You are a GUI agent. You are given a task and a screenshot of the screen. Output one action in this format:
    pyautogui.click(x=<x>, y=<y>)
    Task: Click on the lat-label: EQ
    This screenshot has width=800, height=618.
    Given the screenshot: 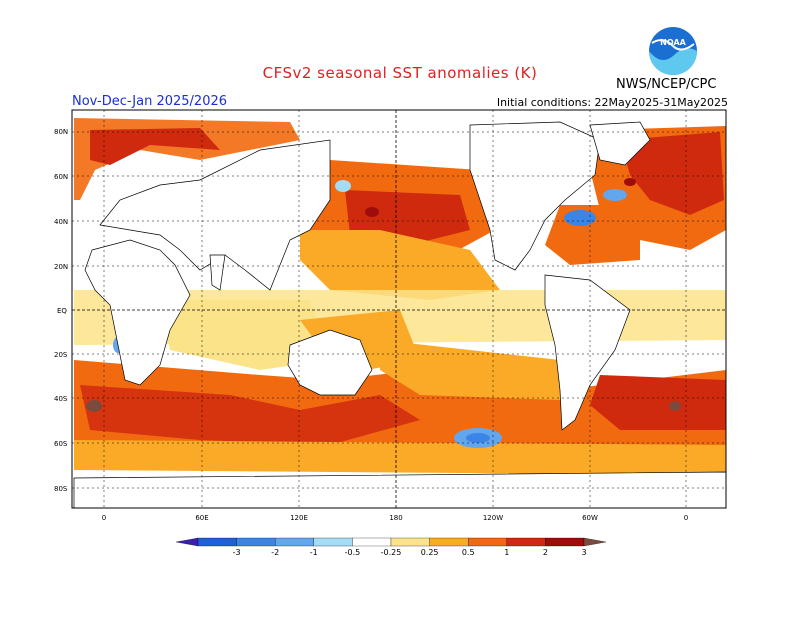 What is the action you would take?
    pyautogui.click(x=62, y=311)
    